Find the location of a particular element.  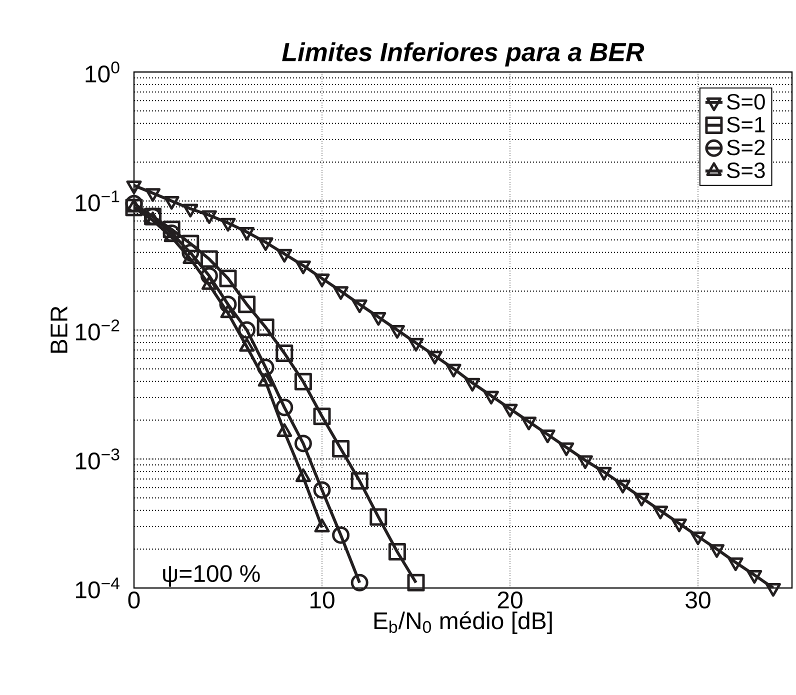

legend-label: S=3 is located at coordinates (746, 170).